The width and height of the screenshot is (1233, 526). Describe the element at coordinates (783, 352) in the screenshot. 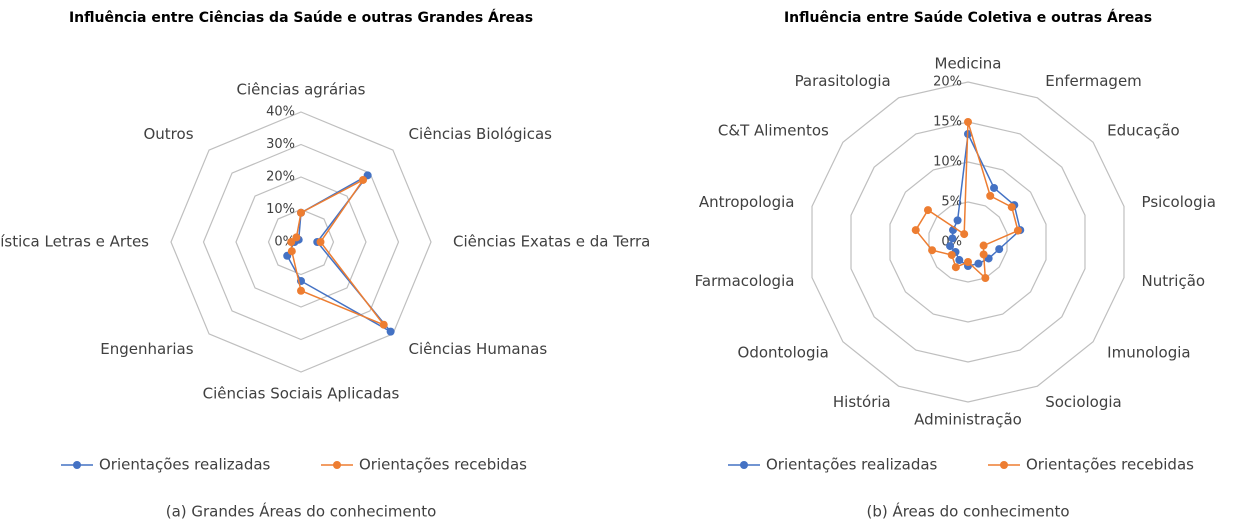

I see `category-label: Odontologia` at that location.